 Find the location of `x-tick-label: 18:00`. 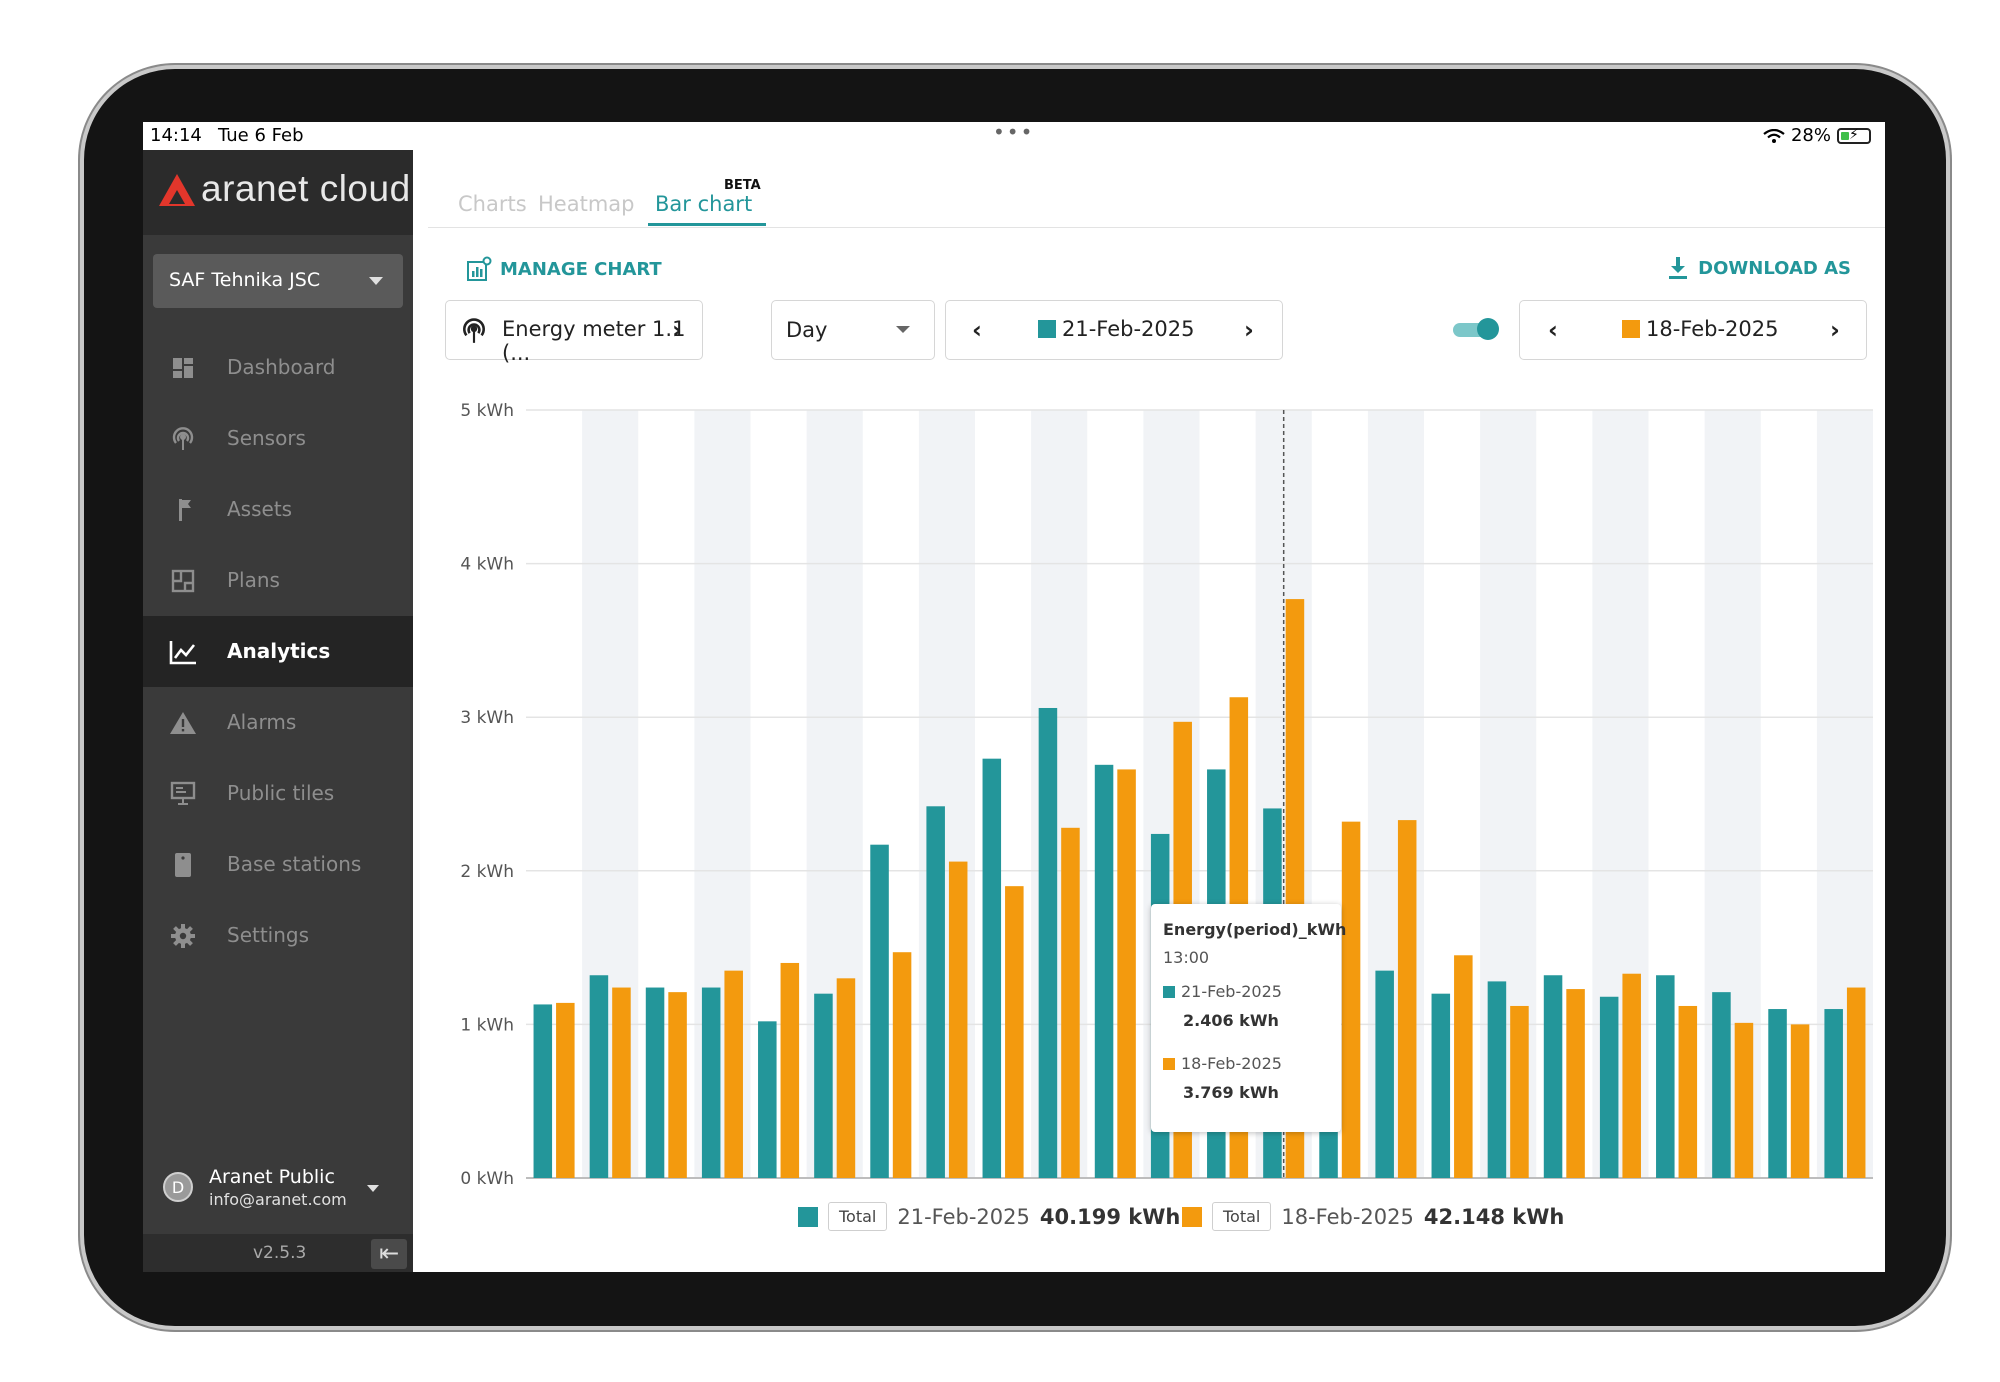

x-tick-label: 18:00 is located at coordinates (1564, 1199).